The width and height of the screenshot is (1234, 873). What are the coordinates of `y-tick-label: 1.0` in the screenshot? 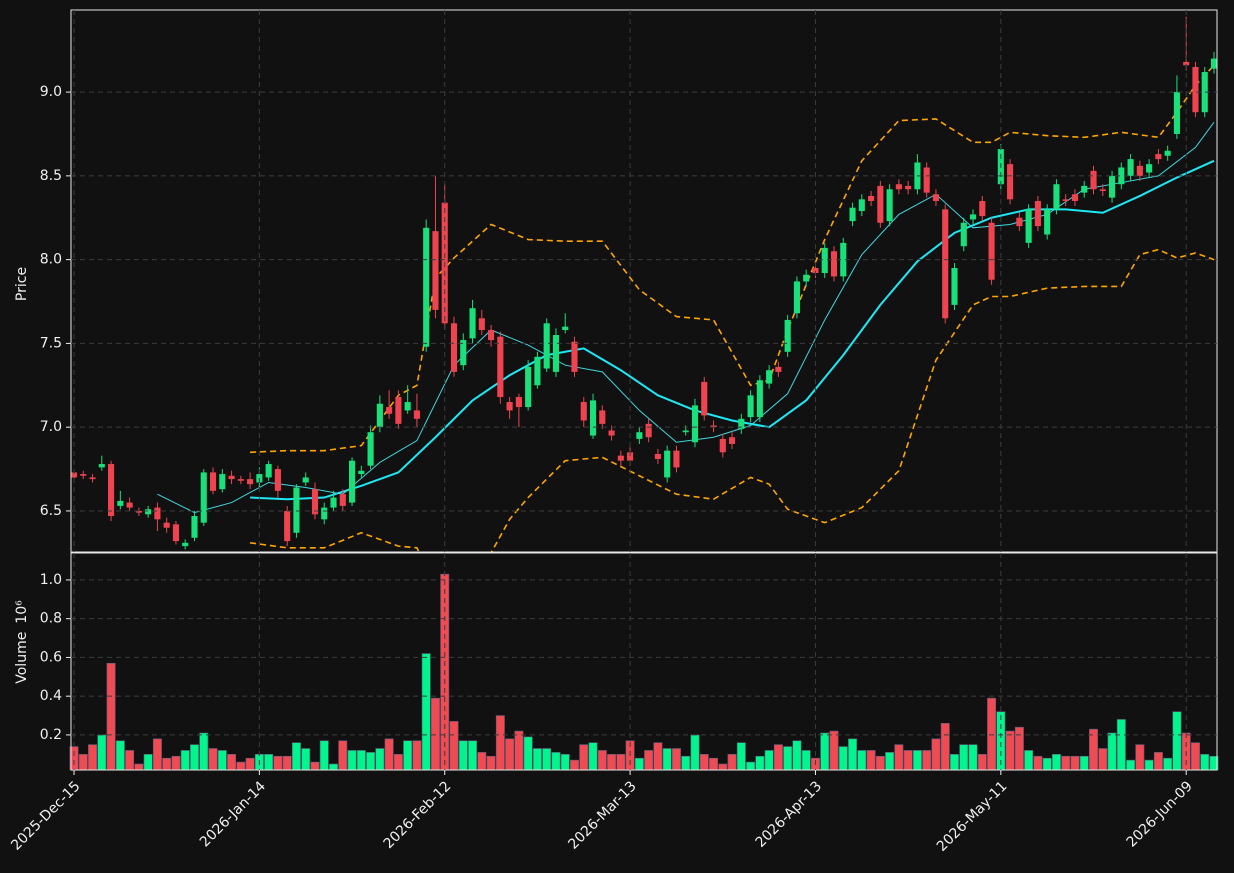 It's located at (51, 580).